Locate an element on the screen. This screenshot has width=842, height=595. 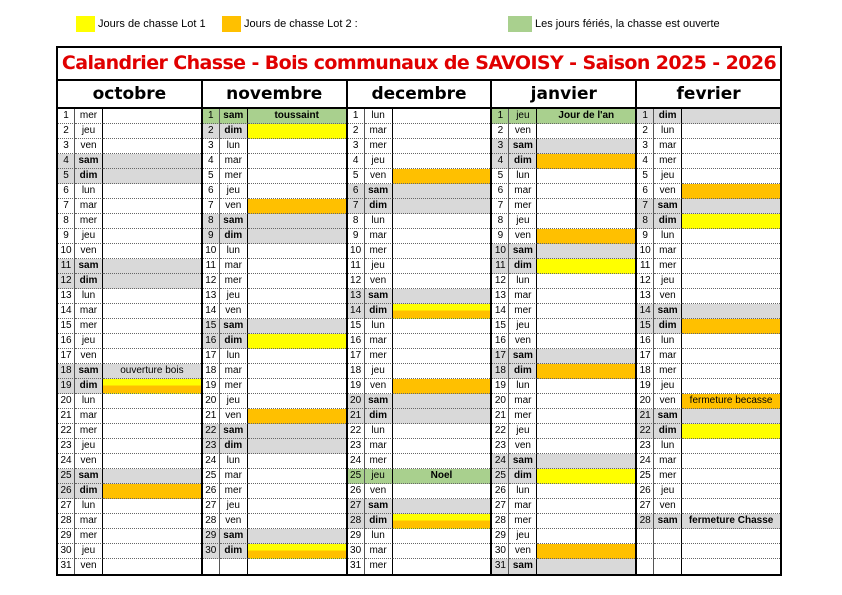
day-row: 25 dim is located at coordinates (564, 476).